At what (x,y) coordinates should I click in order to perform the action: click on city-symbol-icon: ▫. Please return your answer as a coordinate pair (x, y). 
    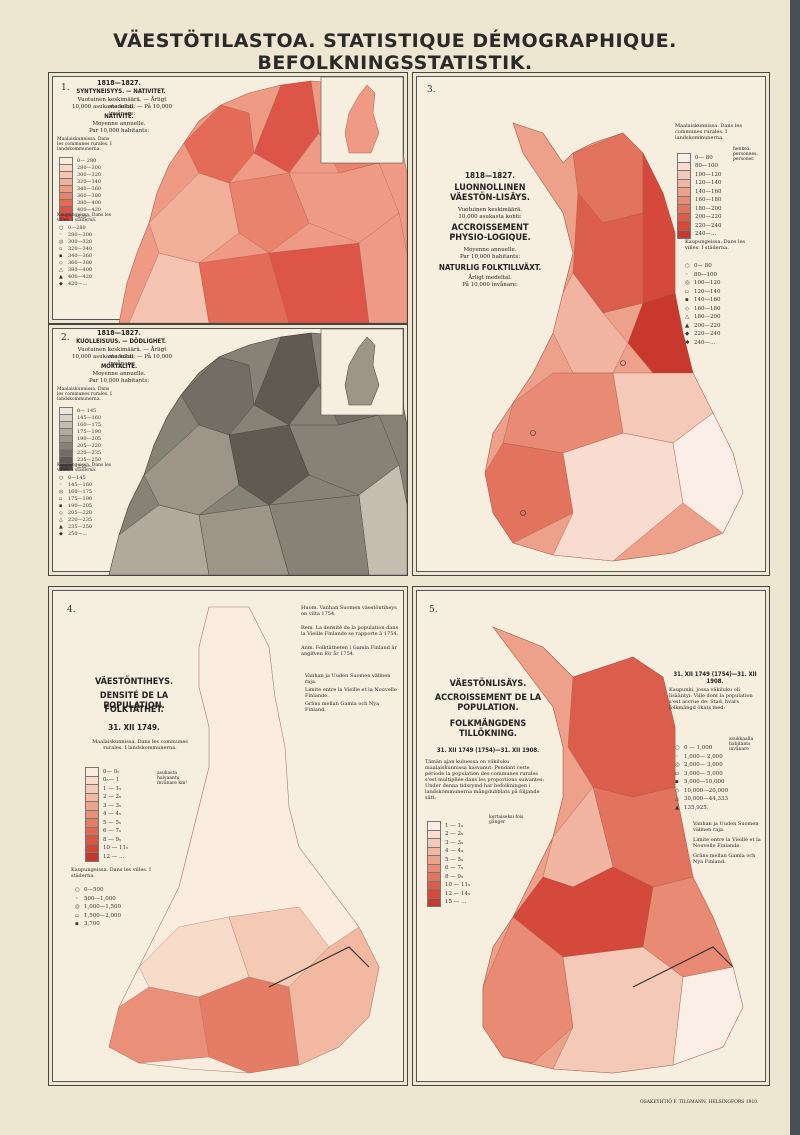
    Looking at the image, I should click on (687, 291).